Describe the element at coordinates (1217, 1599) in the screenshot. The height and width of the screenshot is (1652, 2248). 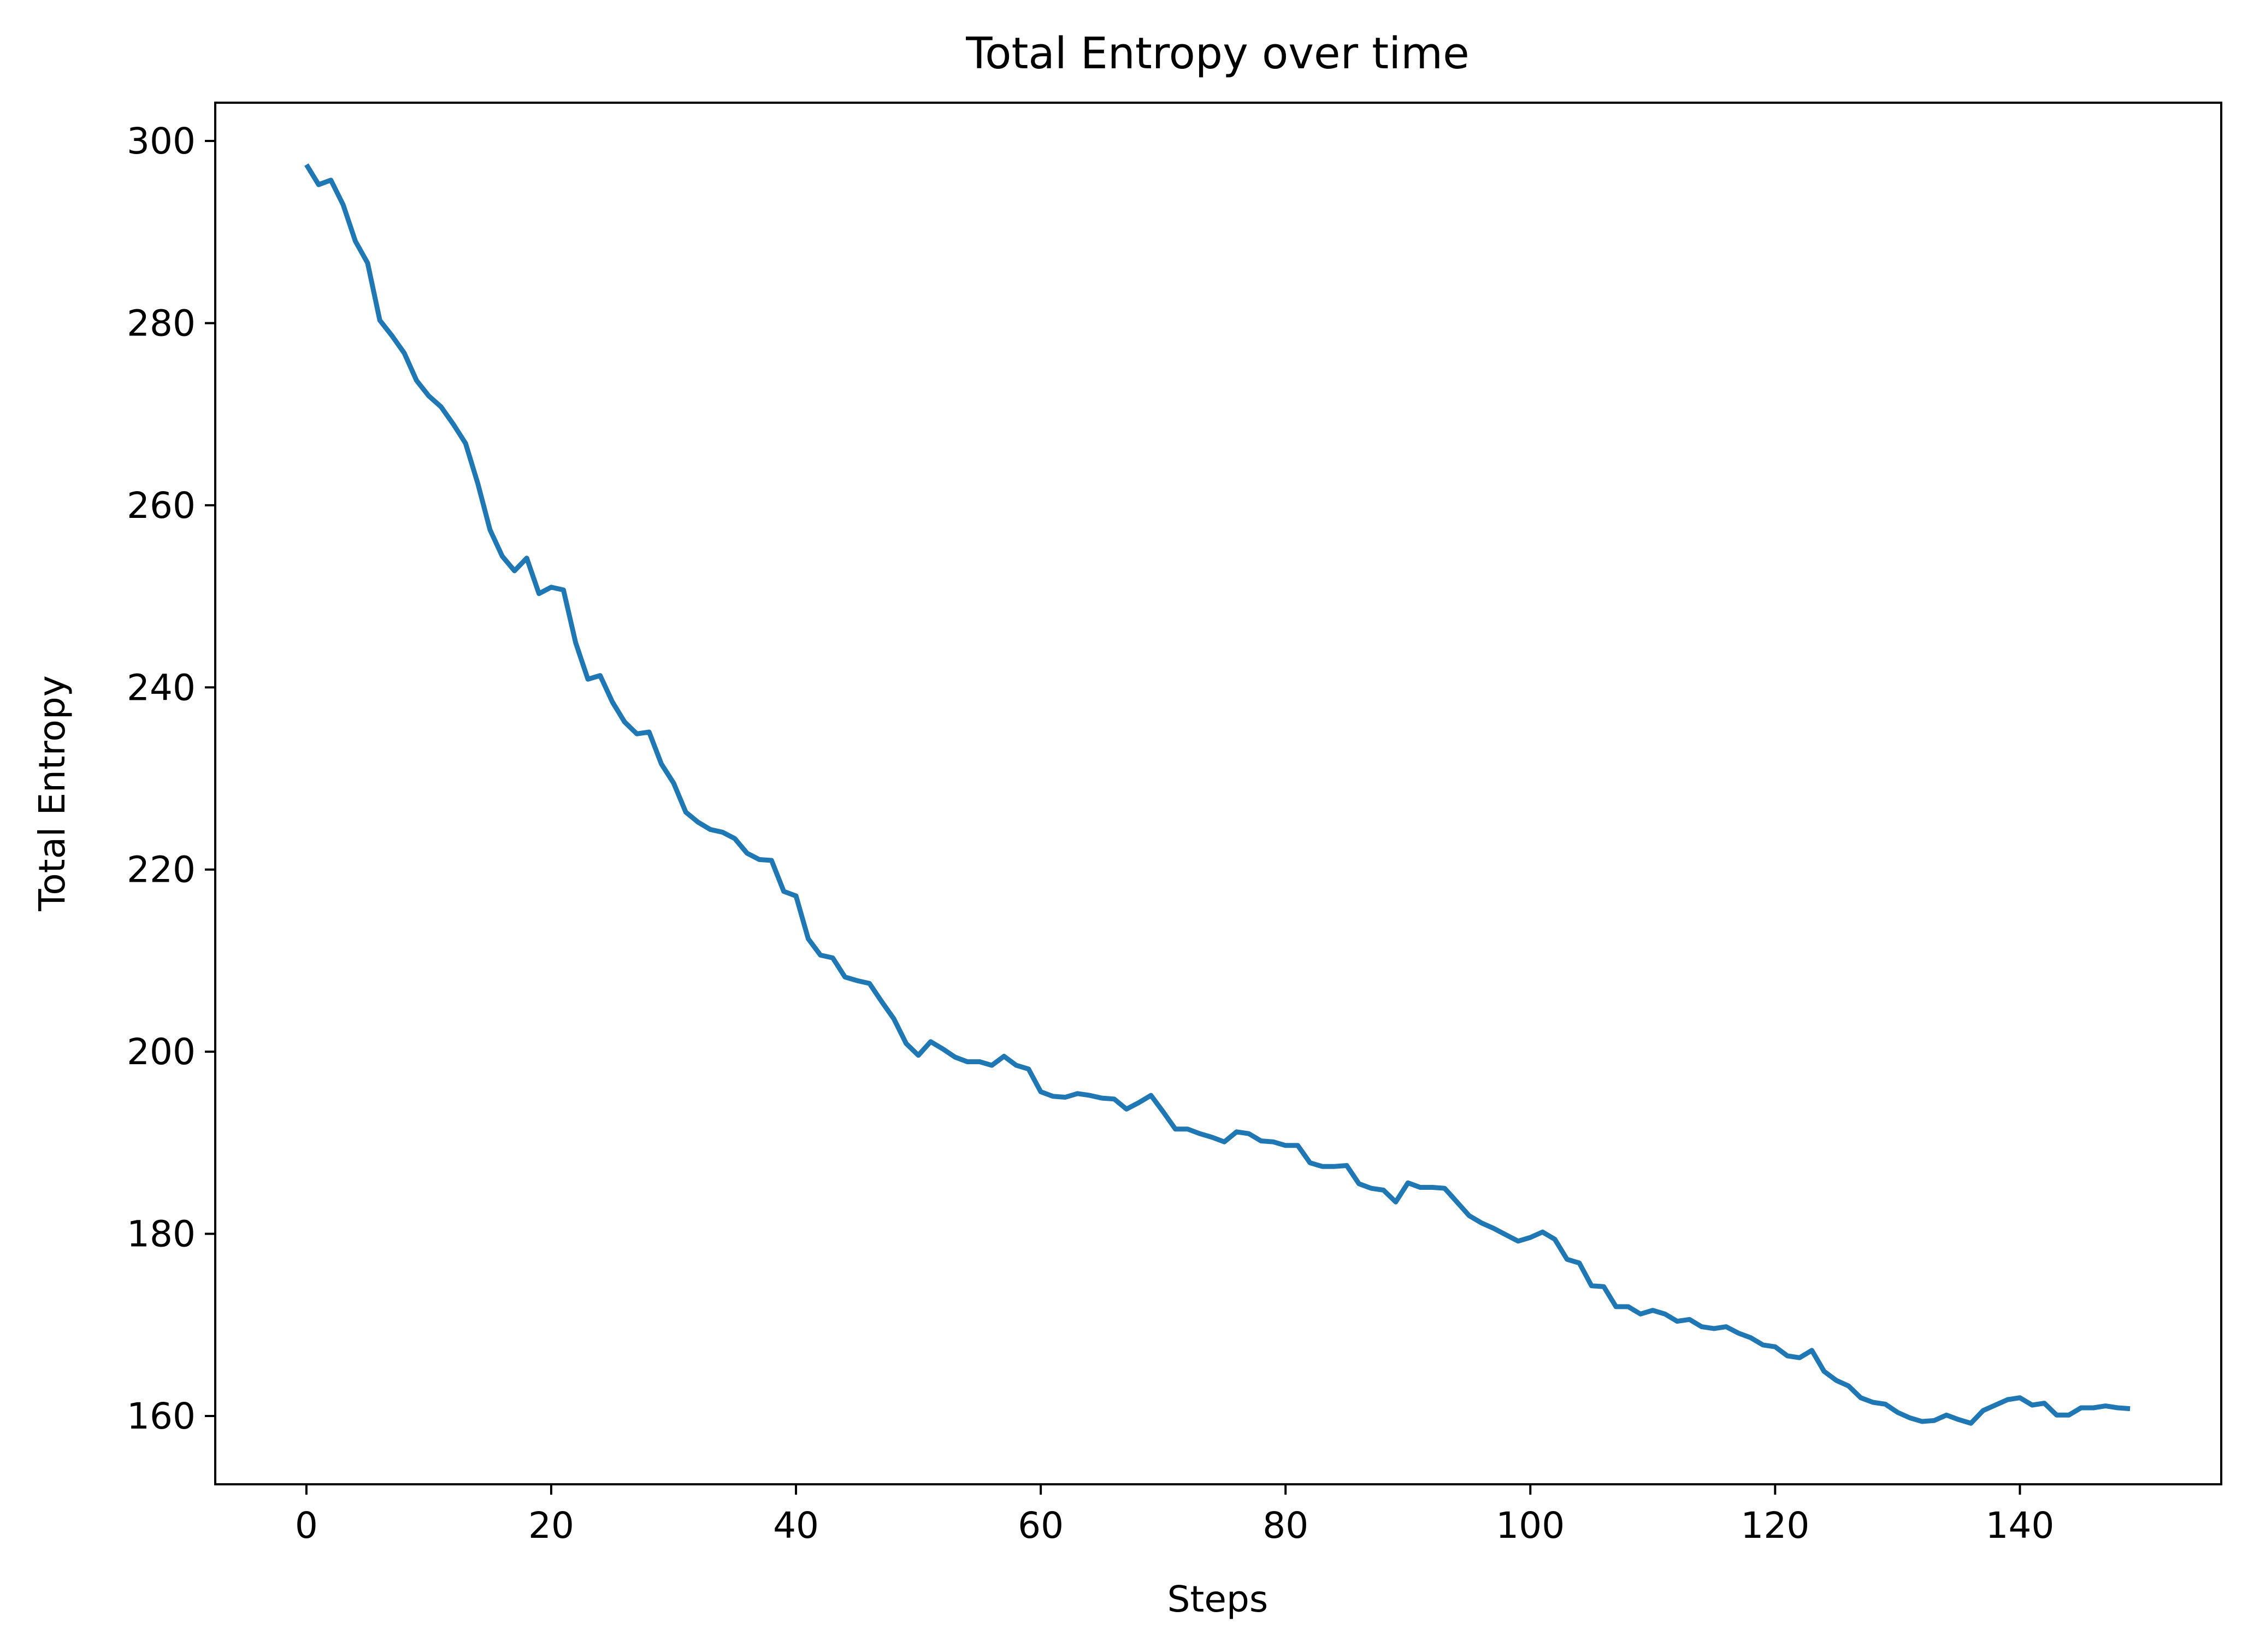
I see `x-axis-label: Steps` at that location.